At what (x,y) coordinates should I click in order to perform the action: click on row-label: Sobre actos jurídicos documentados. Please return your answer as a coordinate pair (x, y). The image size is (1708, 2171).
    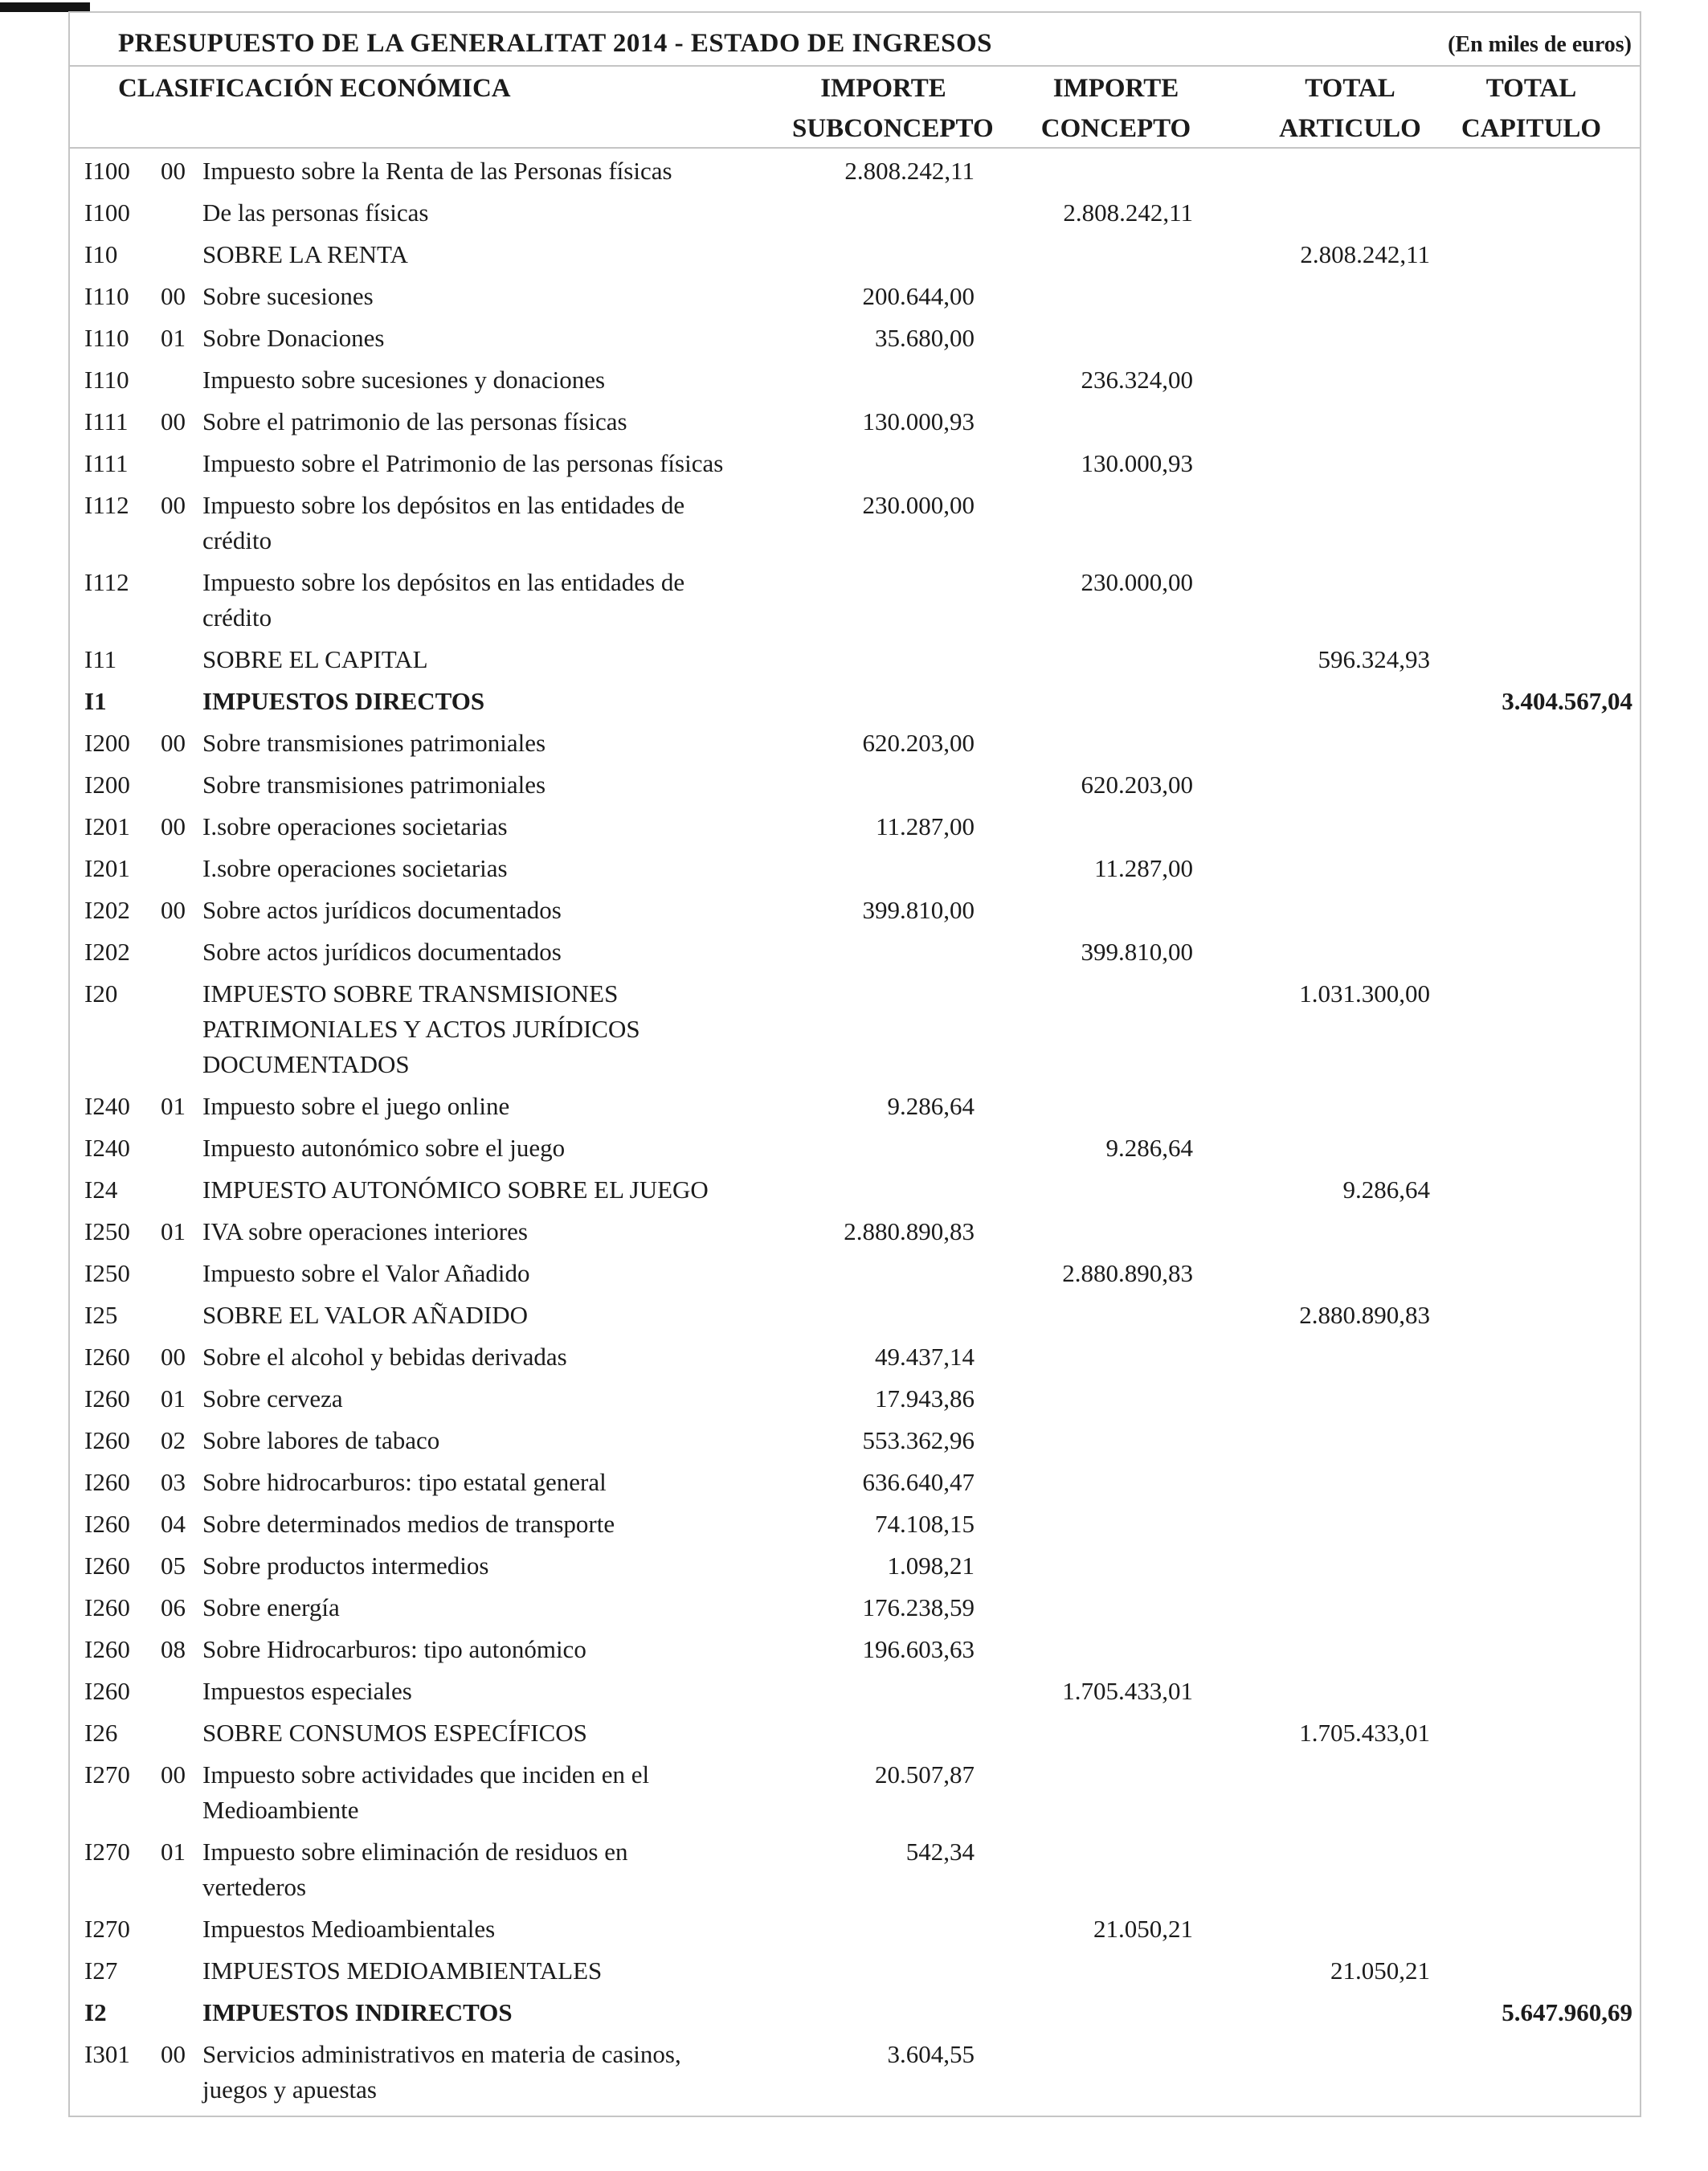
    Looking at the image, I should click on (382, 952).